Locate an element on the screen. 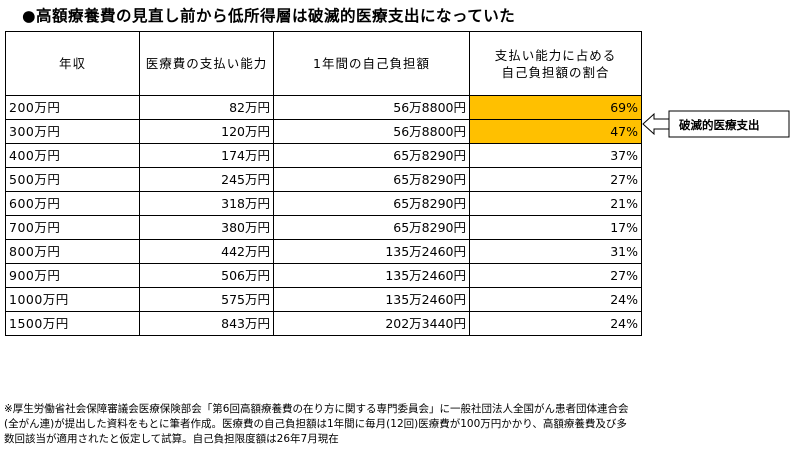  cell-capacity: 174万円 is located at coordinates (206, 155).